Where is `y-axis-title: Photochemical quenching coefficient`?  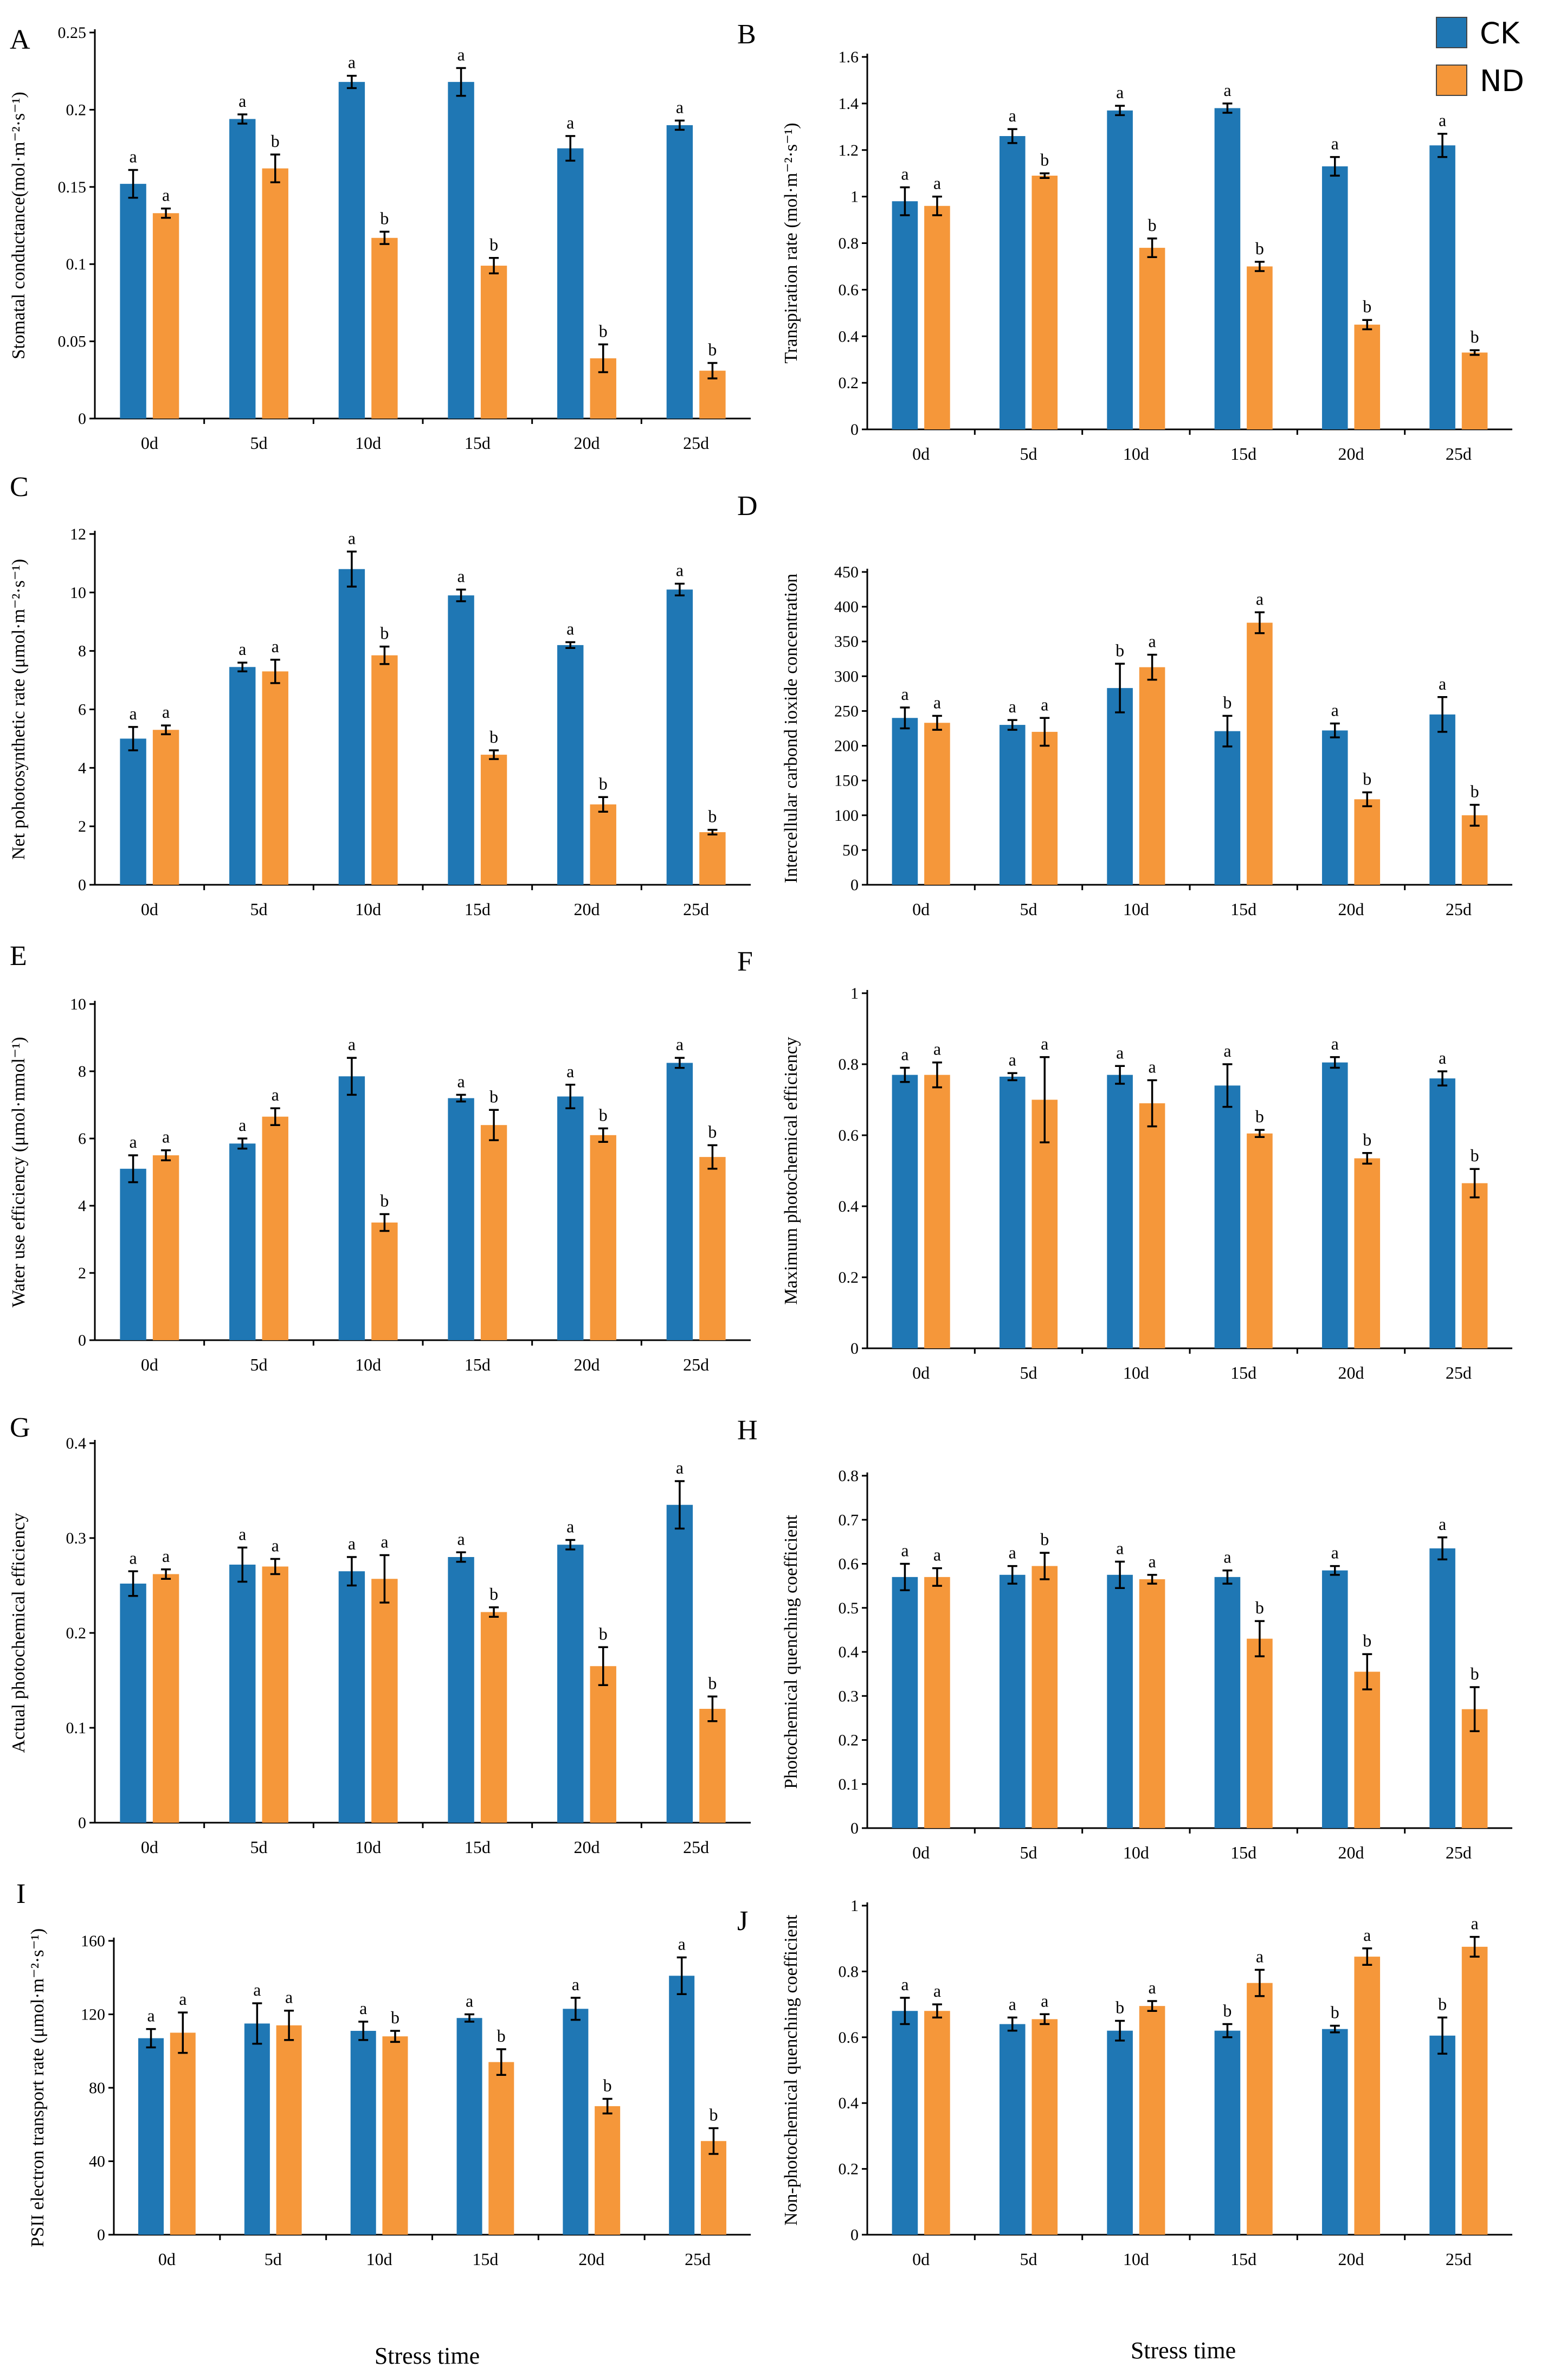 y-axis-title: Photochemical quenching coefficient is located at coordinates (791, 1652).